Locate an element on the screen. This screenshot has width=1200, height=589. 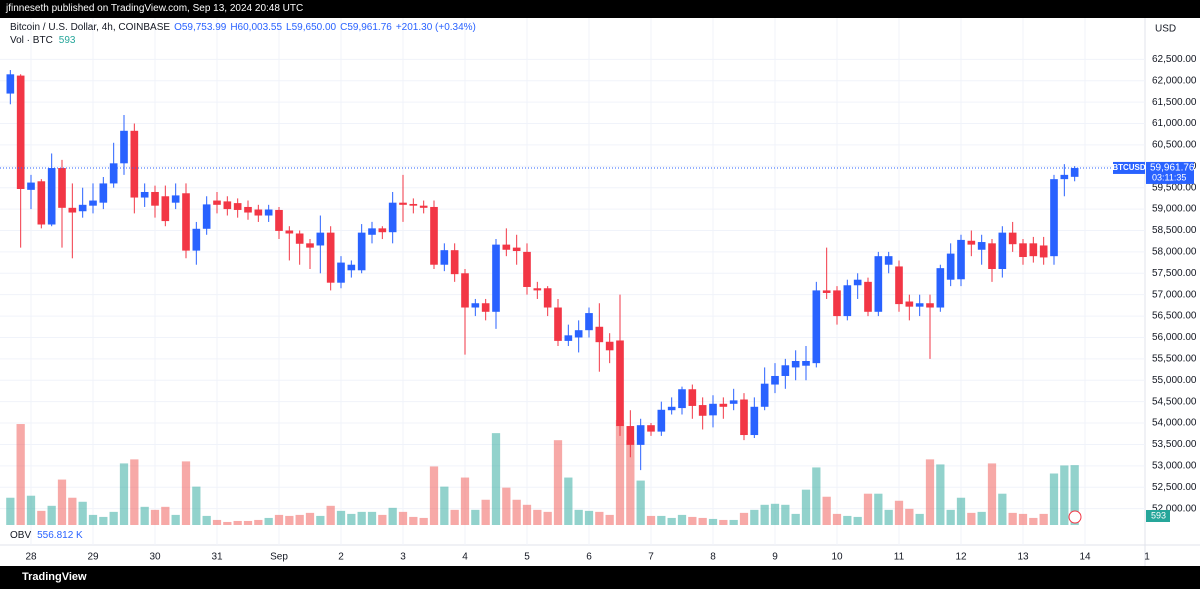
ohlc: C59,961.76 is located at coordinates (366, 27).